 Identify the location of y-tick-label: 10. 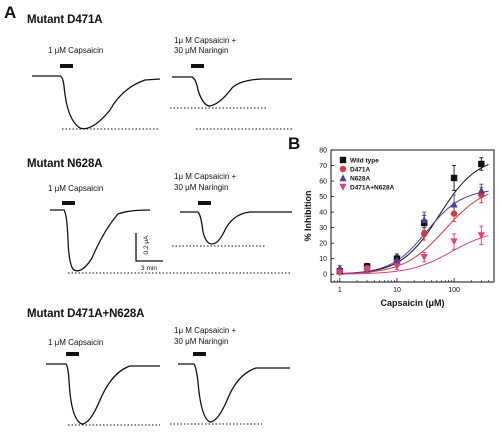
(323, 259).